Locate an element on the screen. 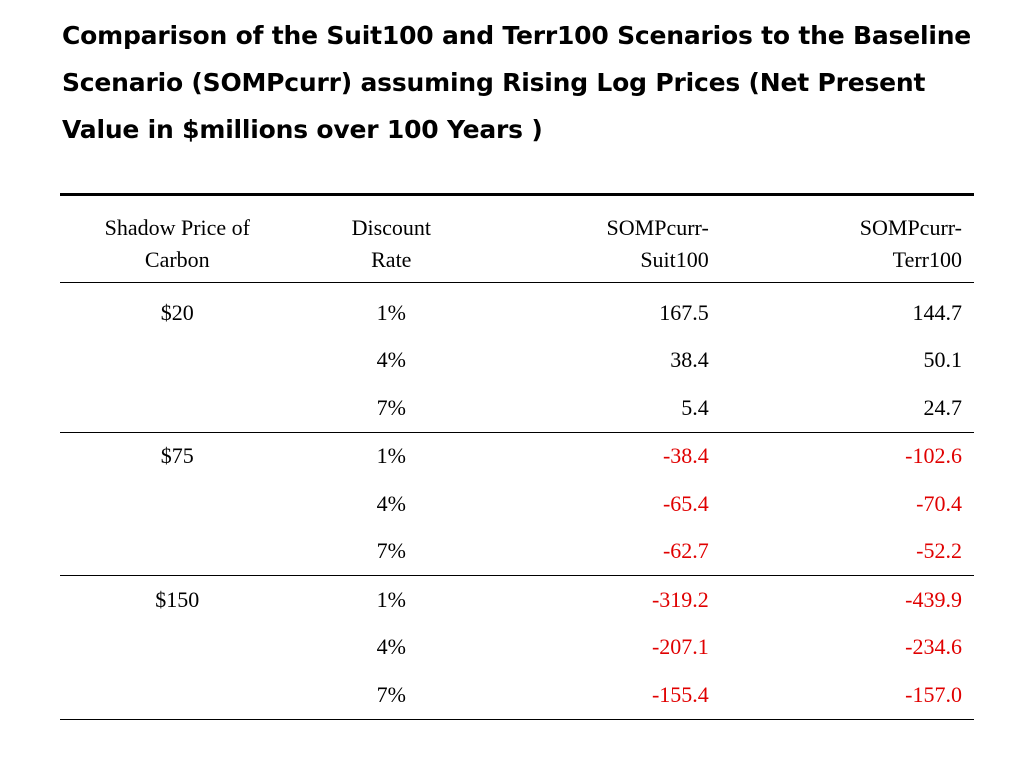 This screenshot has height=768, width=1024. table-row: 4% -65.4 -70.4 is located at coordinates (517, 504).